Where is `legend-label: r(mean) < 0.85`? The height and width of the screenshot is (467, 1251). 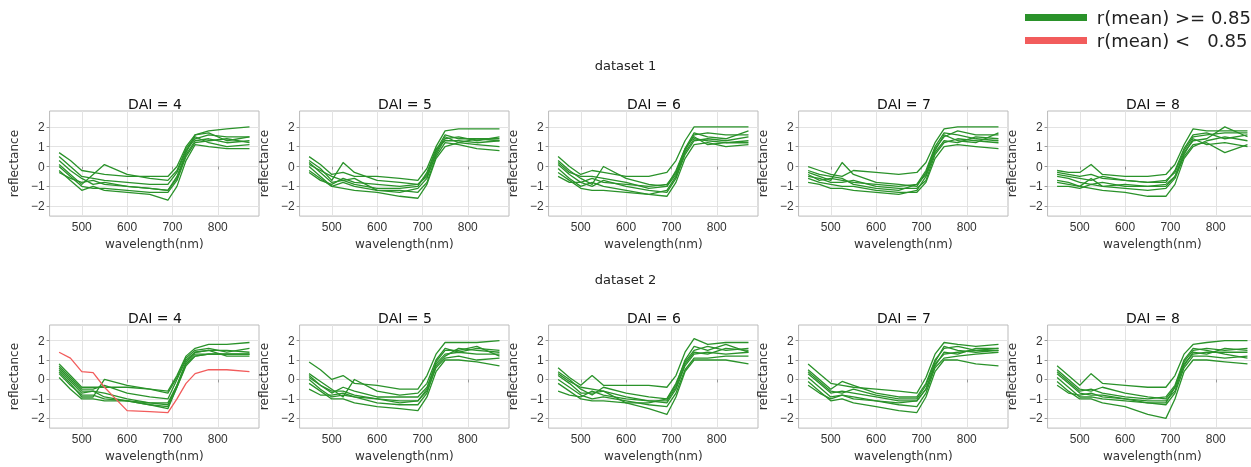
legend-label: r(mean) < 0.85 is located at coordinates (1172, 40).